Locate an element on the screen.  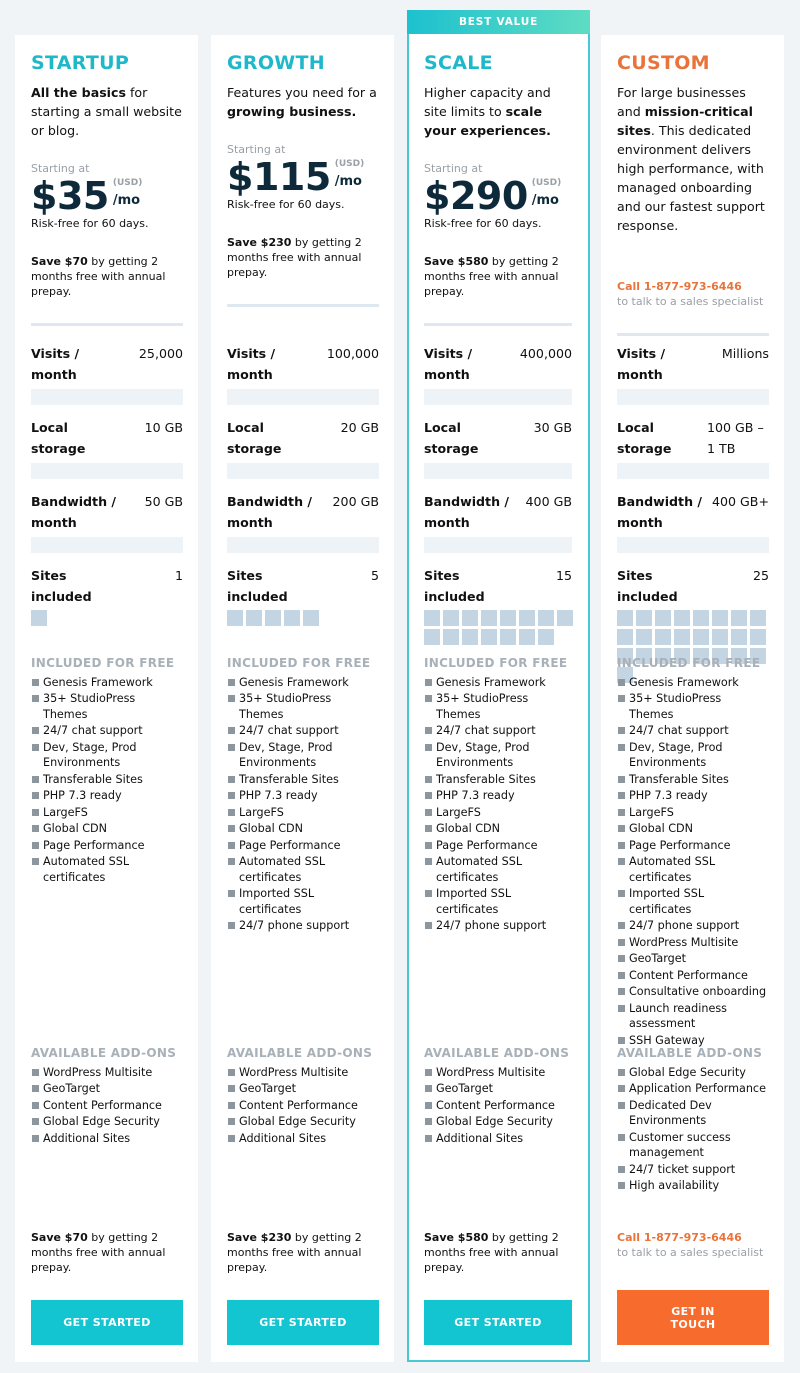
list-item: 24/7 phone support is located at coordinates (303, 926).